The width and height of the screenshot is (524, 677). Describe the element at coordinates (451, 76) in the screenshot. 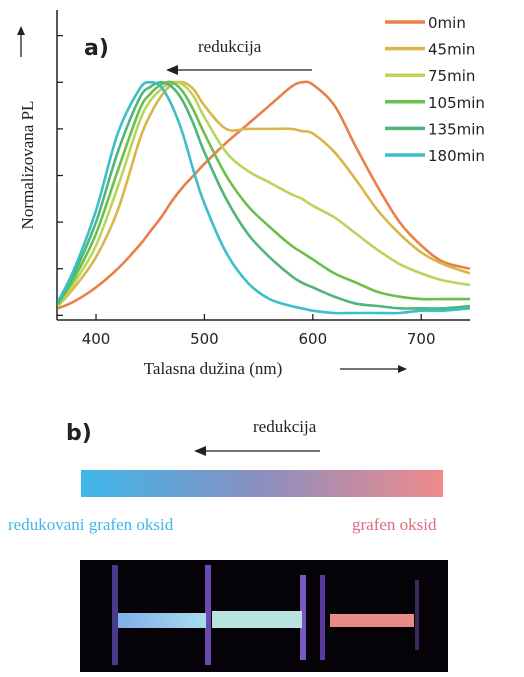

I see `legend-label: 75min` at that location.